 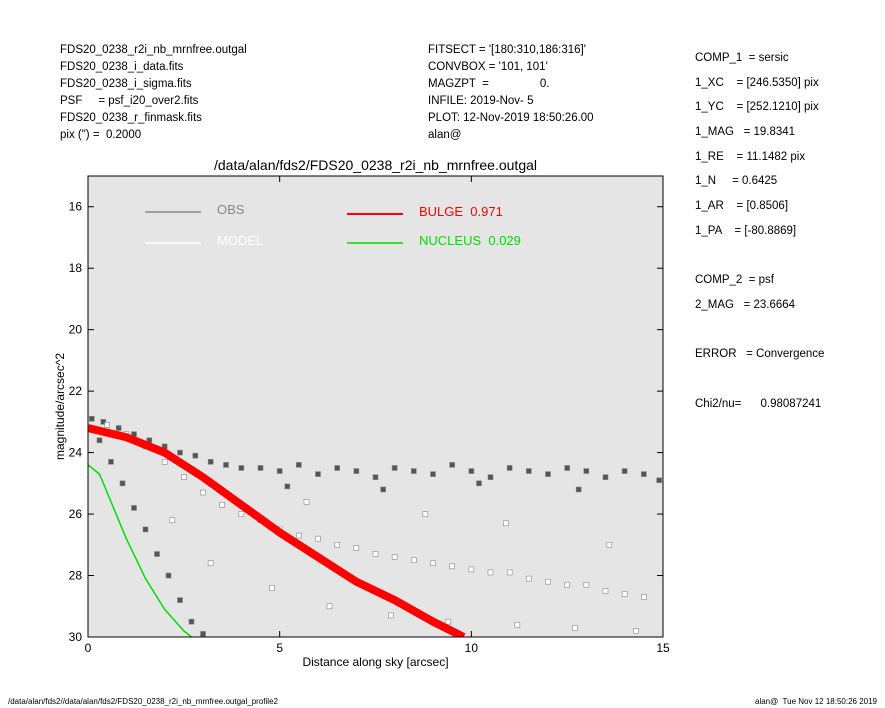 What do you see at coordinates (481, 101) in the screenshot?
I see `header-line: INFILE: 2019-Nov- 5` at bounding box center [481, 101].